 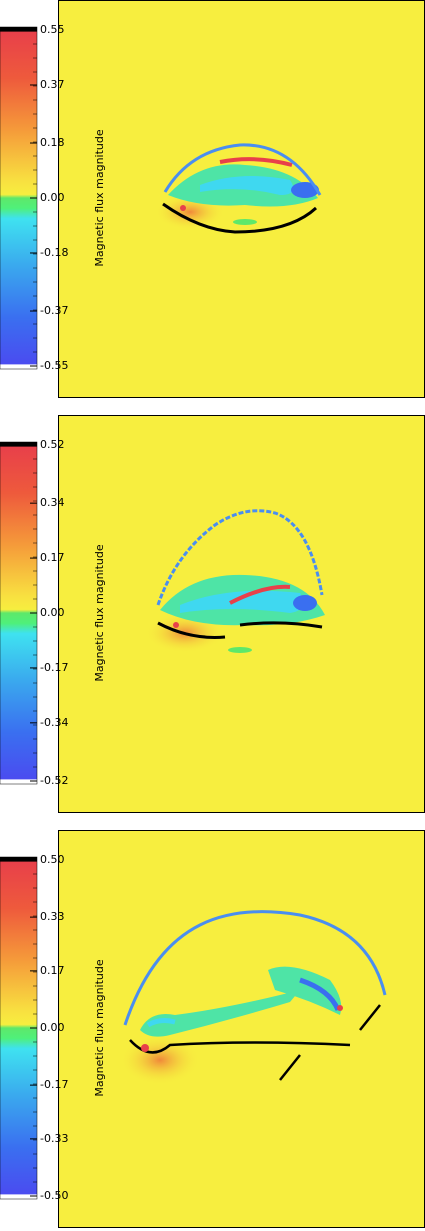 What do you see at coordinates (54, 310) in the screenshot?
I see `tick-label: -0.37` at bounding box center [54, 310].